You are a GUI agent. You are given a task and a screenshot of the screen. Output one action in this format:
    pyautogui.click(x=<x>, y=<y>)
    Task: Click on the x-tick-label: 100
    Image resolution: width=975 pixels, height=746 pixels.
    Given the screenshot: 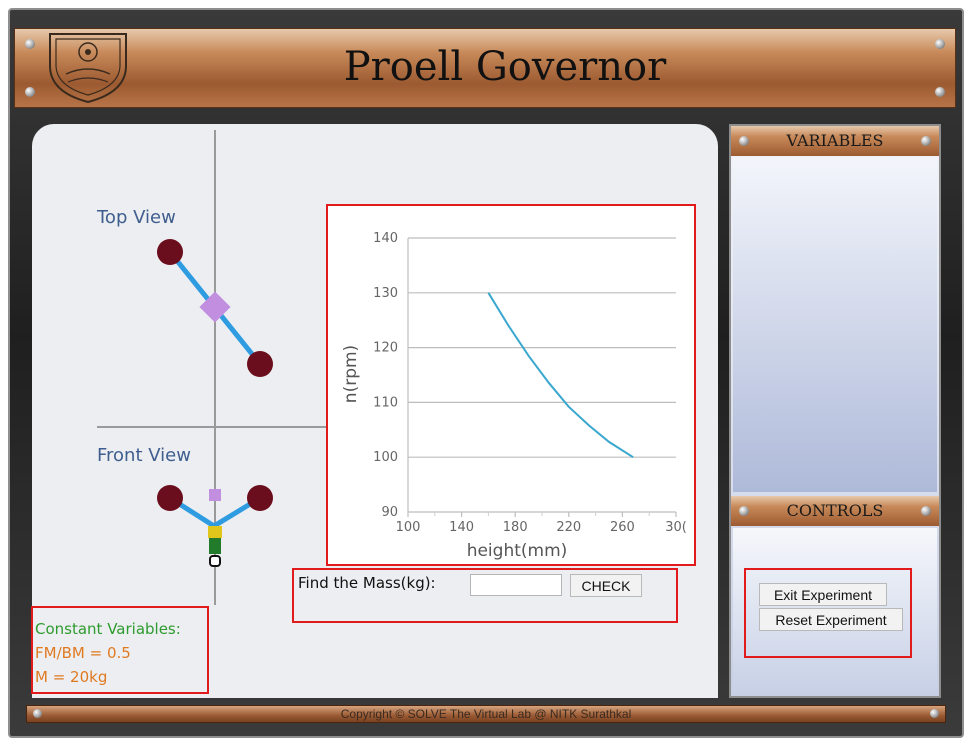 What is the action you would take?
    pyautogui.click(x=408, y=527)
    